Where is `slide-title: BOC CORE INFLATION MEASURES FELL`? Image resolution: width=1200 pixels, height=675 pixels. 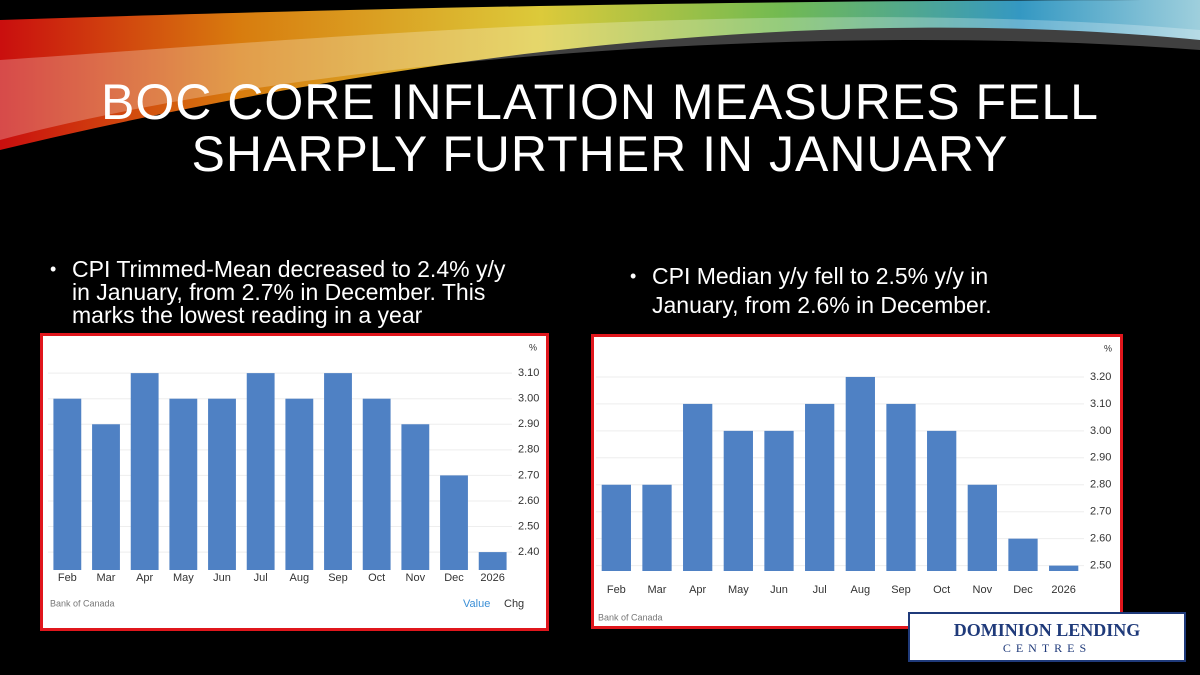 slide-title: BOC CORE INFLATION MEASURES FELL is located at coordinates (600, 102).